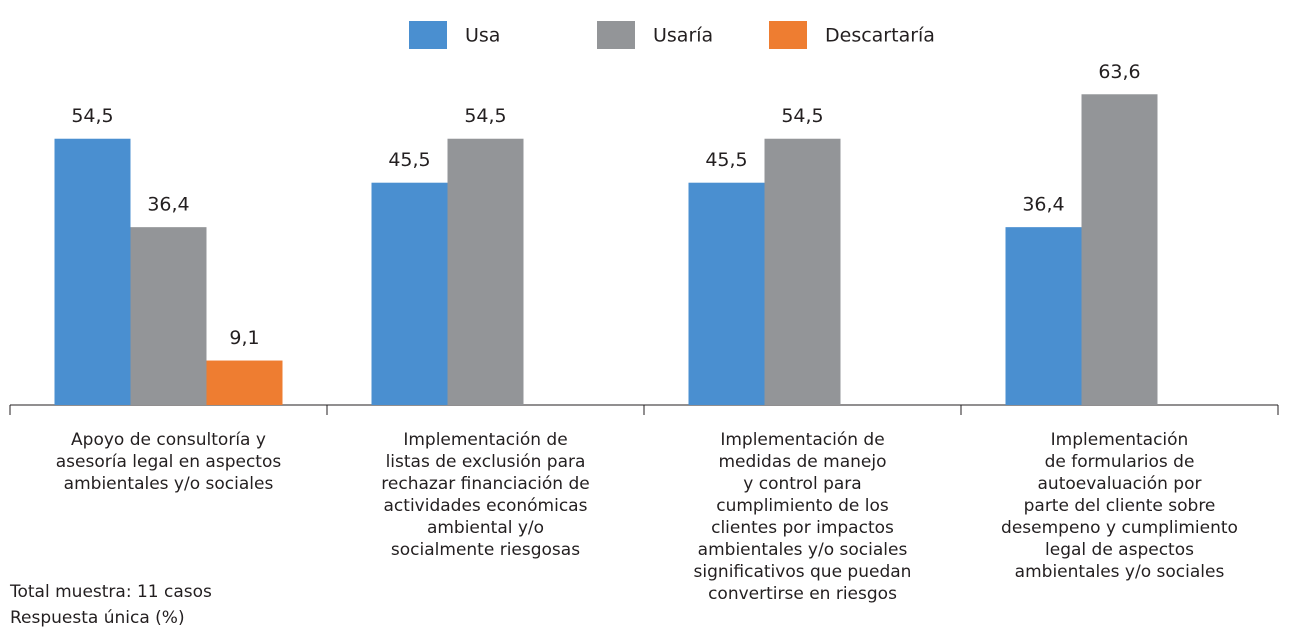 The image size is (1290, 633). I want to click on x-tick-label-line: parte del cliente sobre, so click(1120, 506).